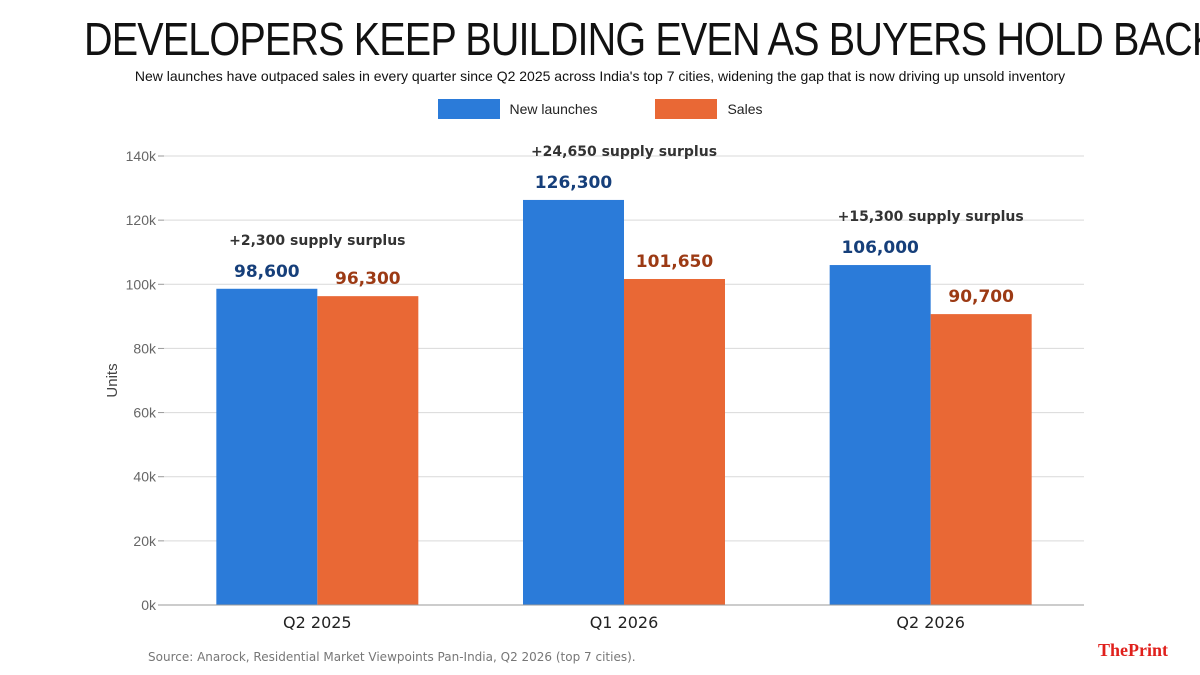 This screenshot has width=1200, height=675. Describe the element at coordinates (745, 109) in the screenshot. I see `legend-label-sales: Sales` at that location.